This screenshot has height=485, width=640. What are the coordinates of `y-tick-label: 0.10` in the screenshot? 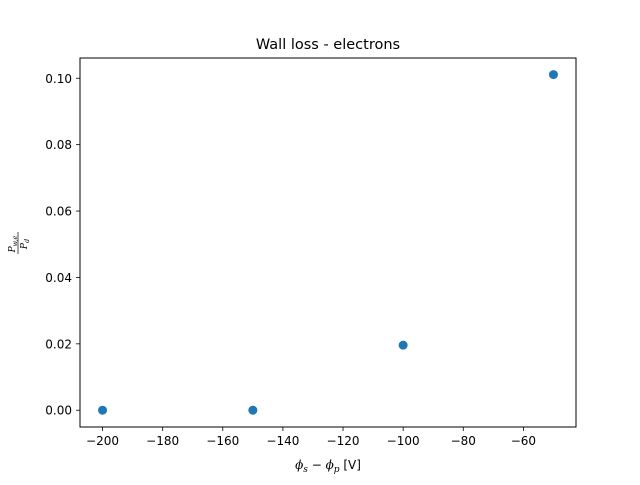 It's located at (58, 79).